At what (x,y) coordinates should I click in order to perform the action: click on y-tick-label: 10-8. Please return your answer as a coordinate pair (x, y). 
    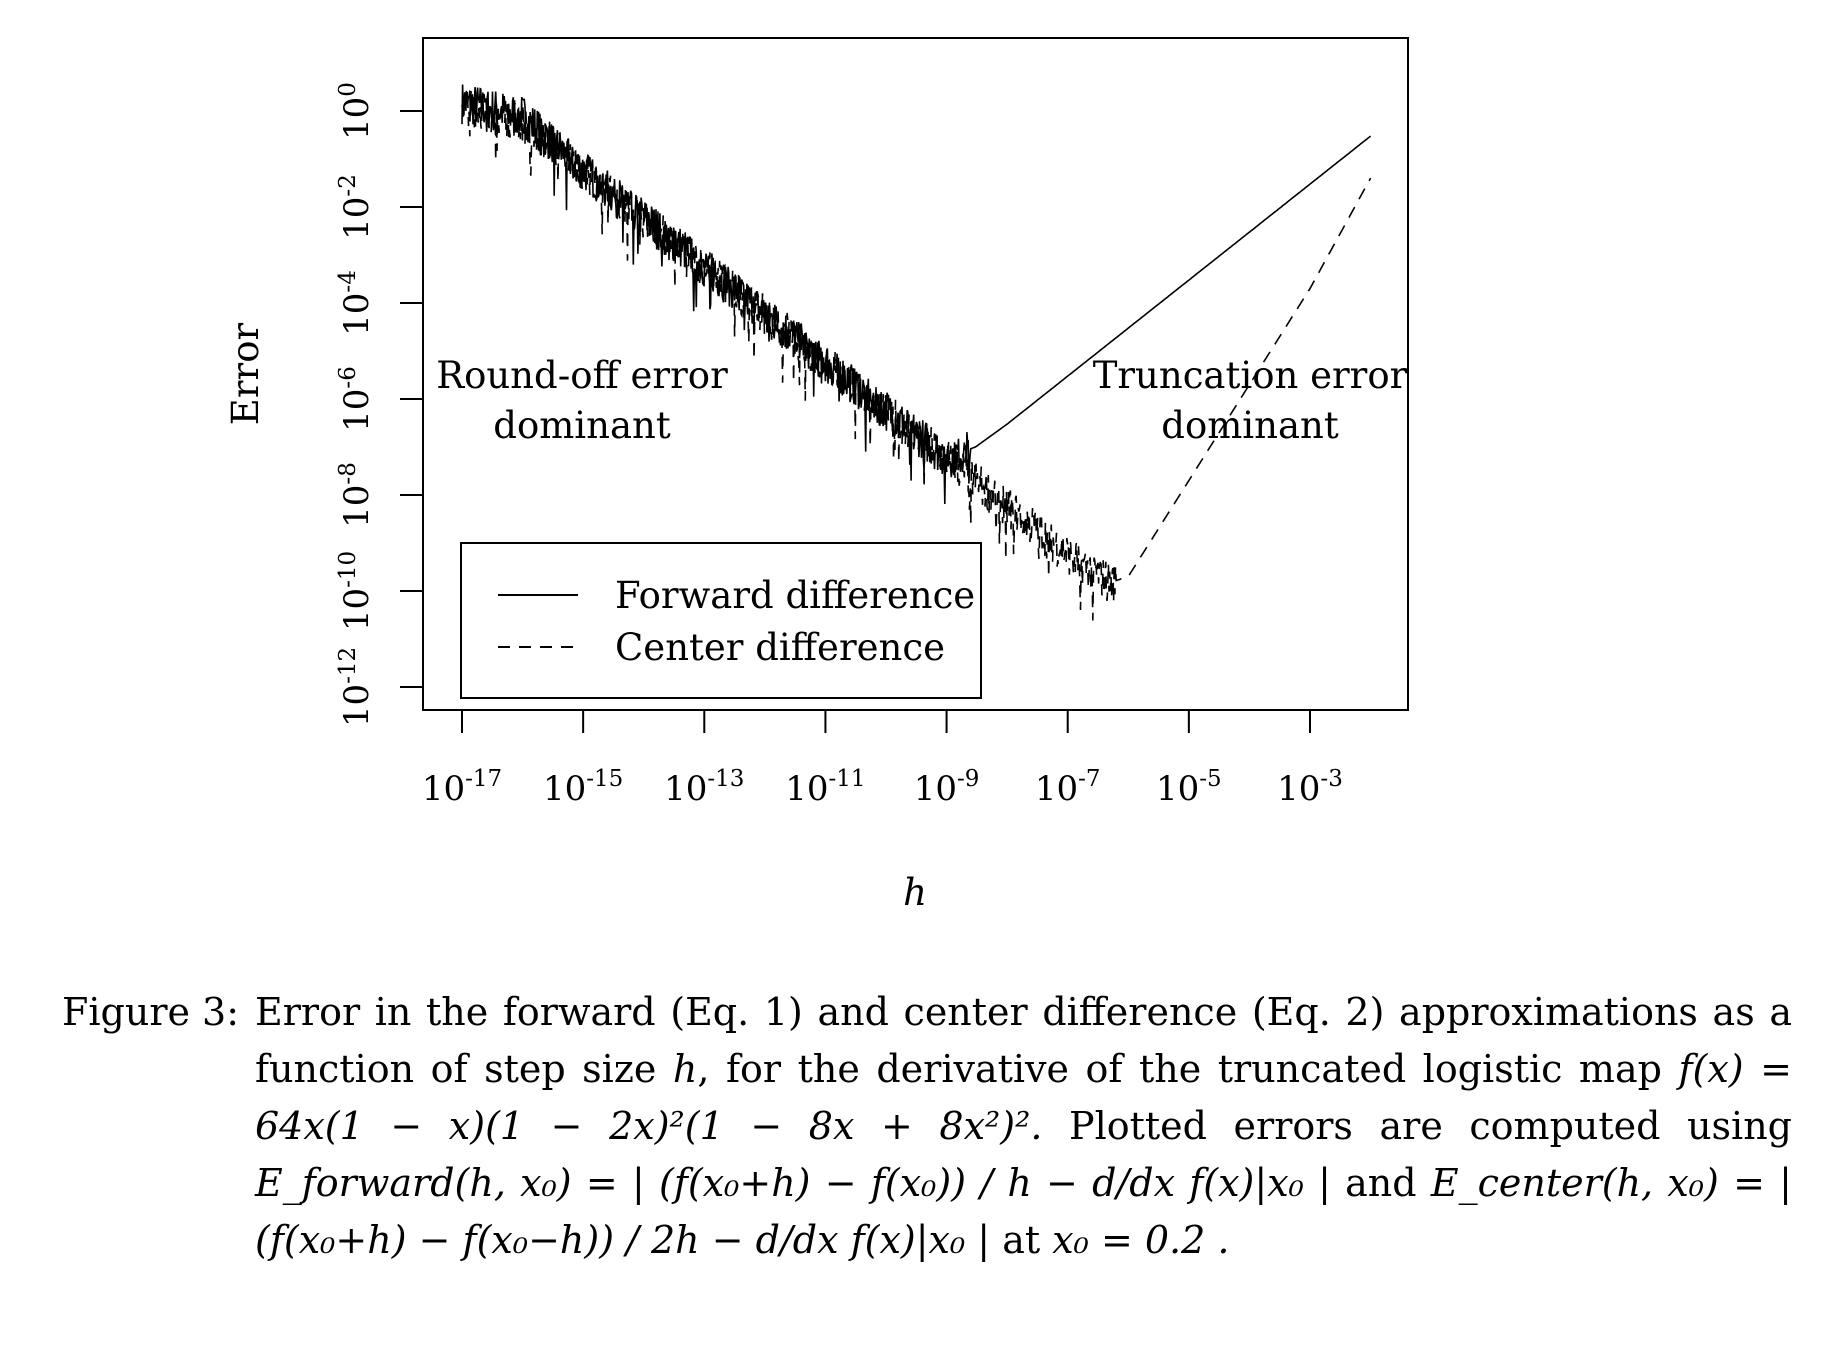
    Looking at the image, I should click on (356, 495).